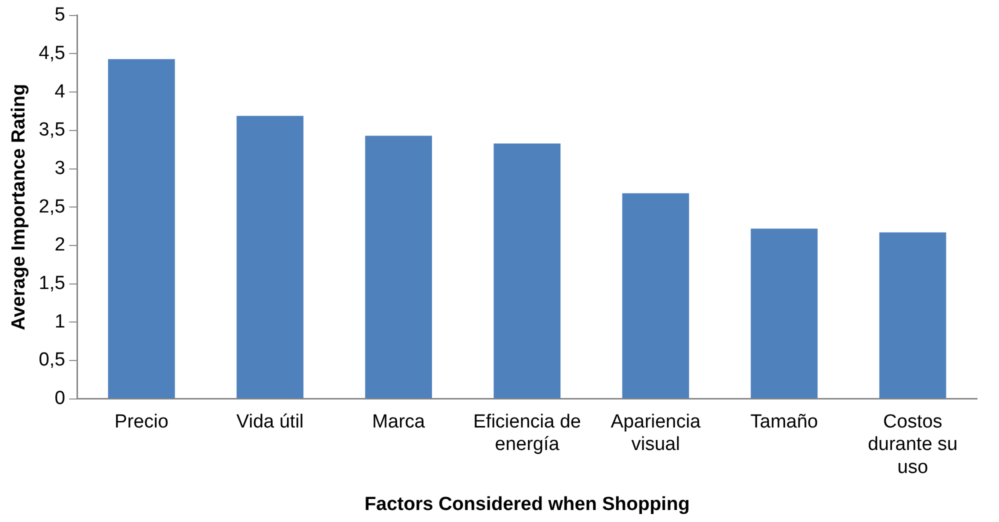  I want to click on y-tick-label: 1, so click(60, 321).